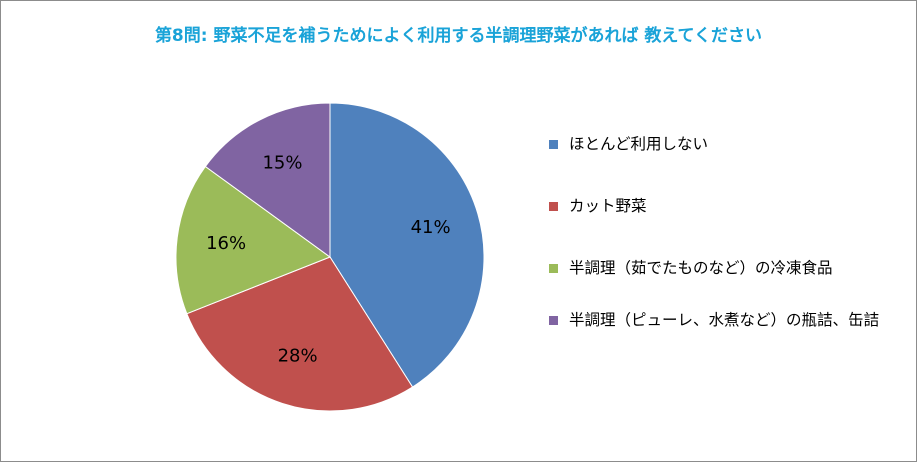 This screenshot has width=917, height=462. I want to click on legend-item: 半調理（ピューレ、水煮など）の瓶詰、缶詰, so click(729, 320).